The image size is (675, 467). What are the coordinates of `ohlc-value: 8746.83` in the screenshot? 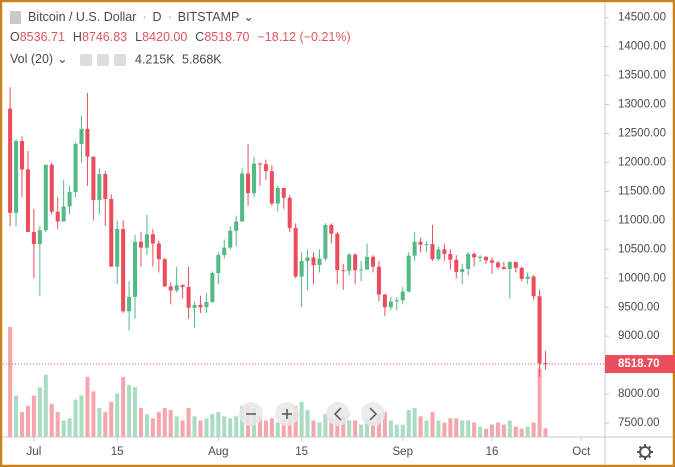 It's located at (104, 37).